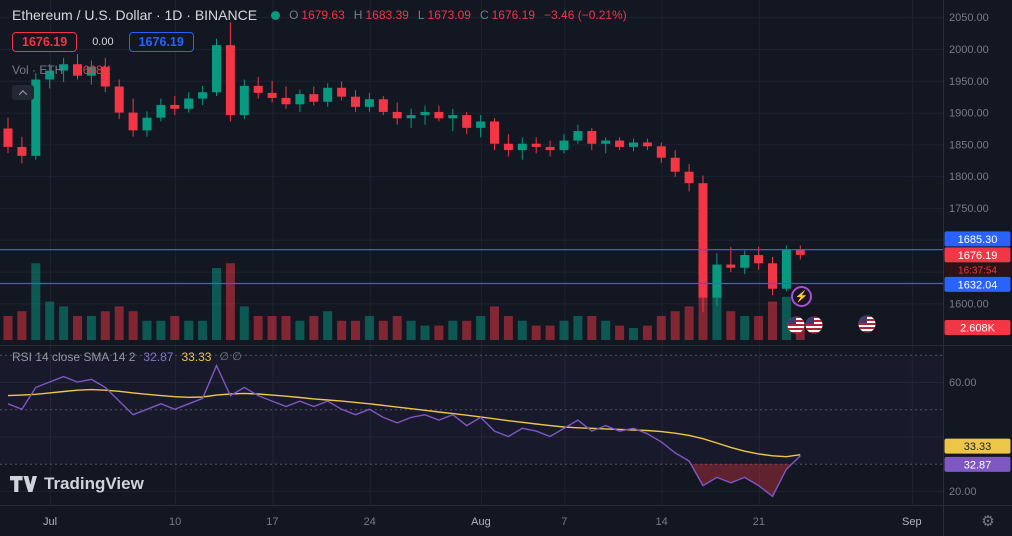 Image resolution: width=1012 pixels, height=536 pixels. What do you see at coordinates (161, 42) in the screenshot?
I see `buy-button: 1676.19` at bounding box center [161, 42].